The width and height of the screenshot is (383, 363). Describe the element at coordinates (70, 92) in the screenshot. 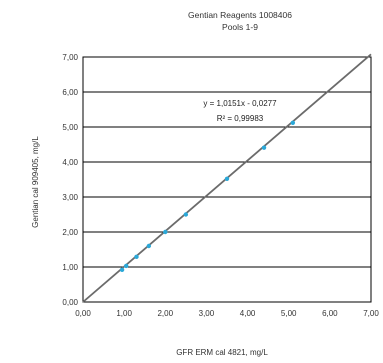

I see `y-tick-label: 6,00` at that location.